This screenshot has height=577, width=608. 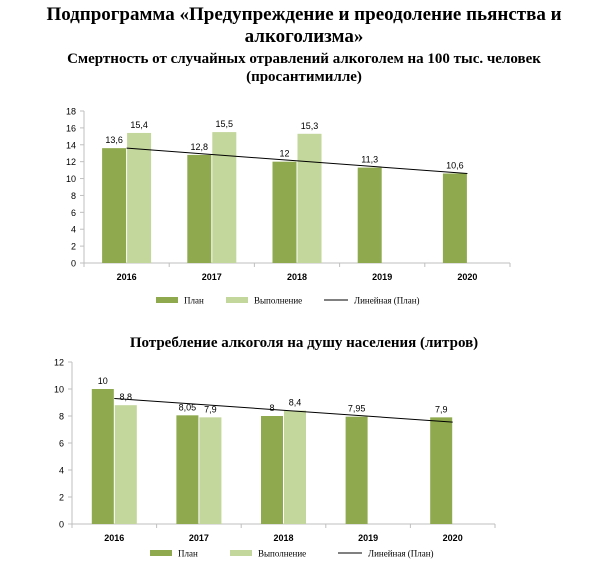 I want to click on data-label-plan: 8, so click(x=271, y=408).